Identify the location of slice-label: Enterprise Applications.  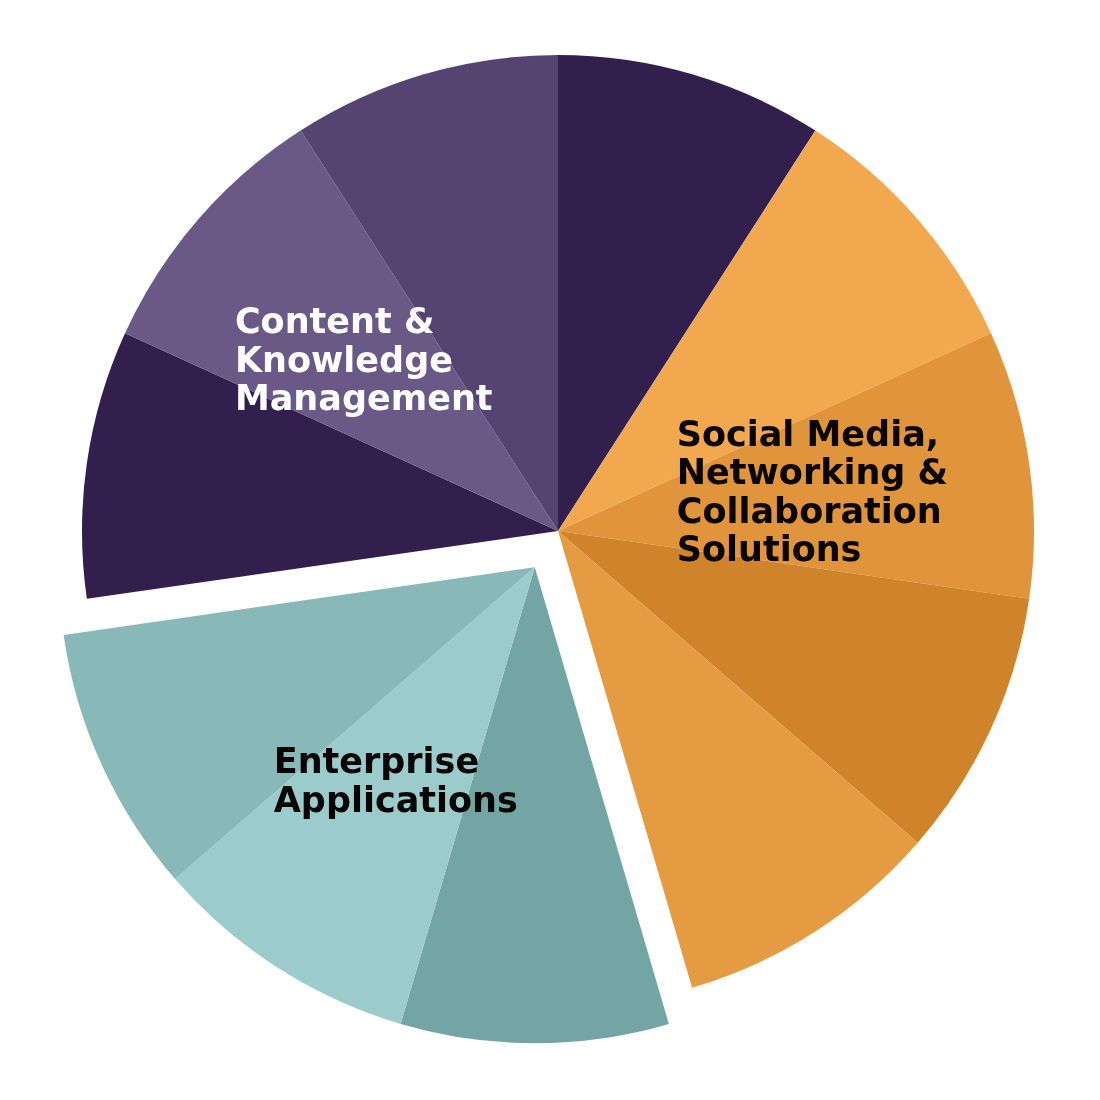
(395, 780).